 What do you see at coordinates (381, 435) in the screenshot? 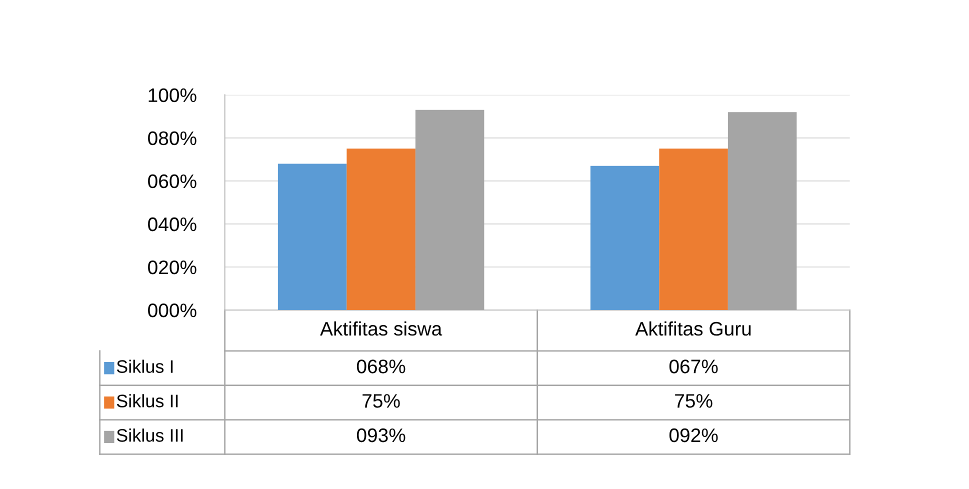
I see `data-label: 093%` at bounding box center [381, 435].